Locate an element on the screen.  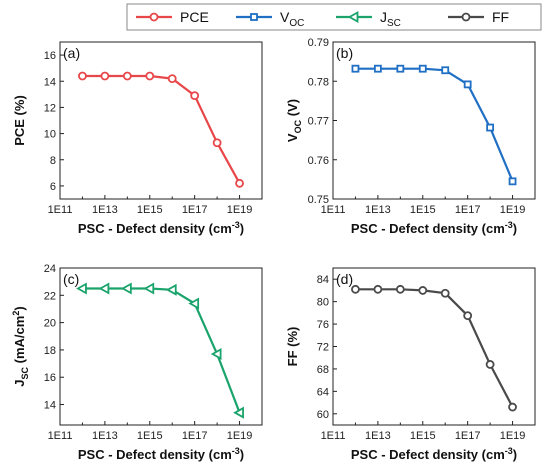
legend-label: VOC is located at coordinates (292, 19).